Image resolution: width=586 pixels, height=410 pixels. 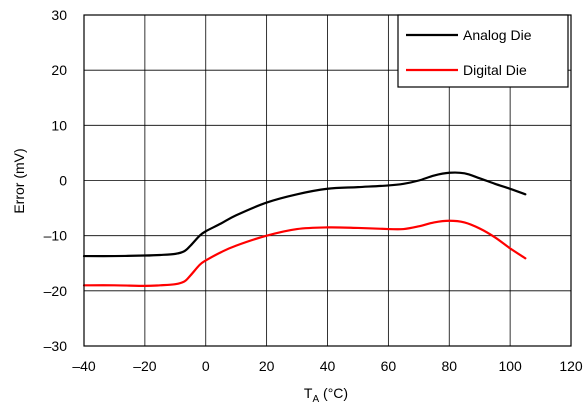 I want to click on legend-label-digital-die: Digital Die, so click(x=495, y=70).